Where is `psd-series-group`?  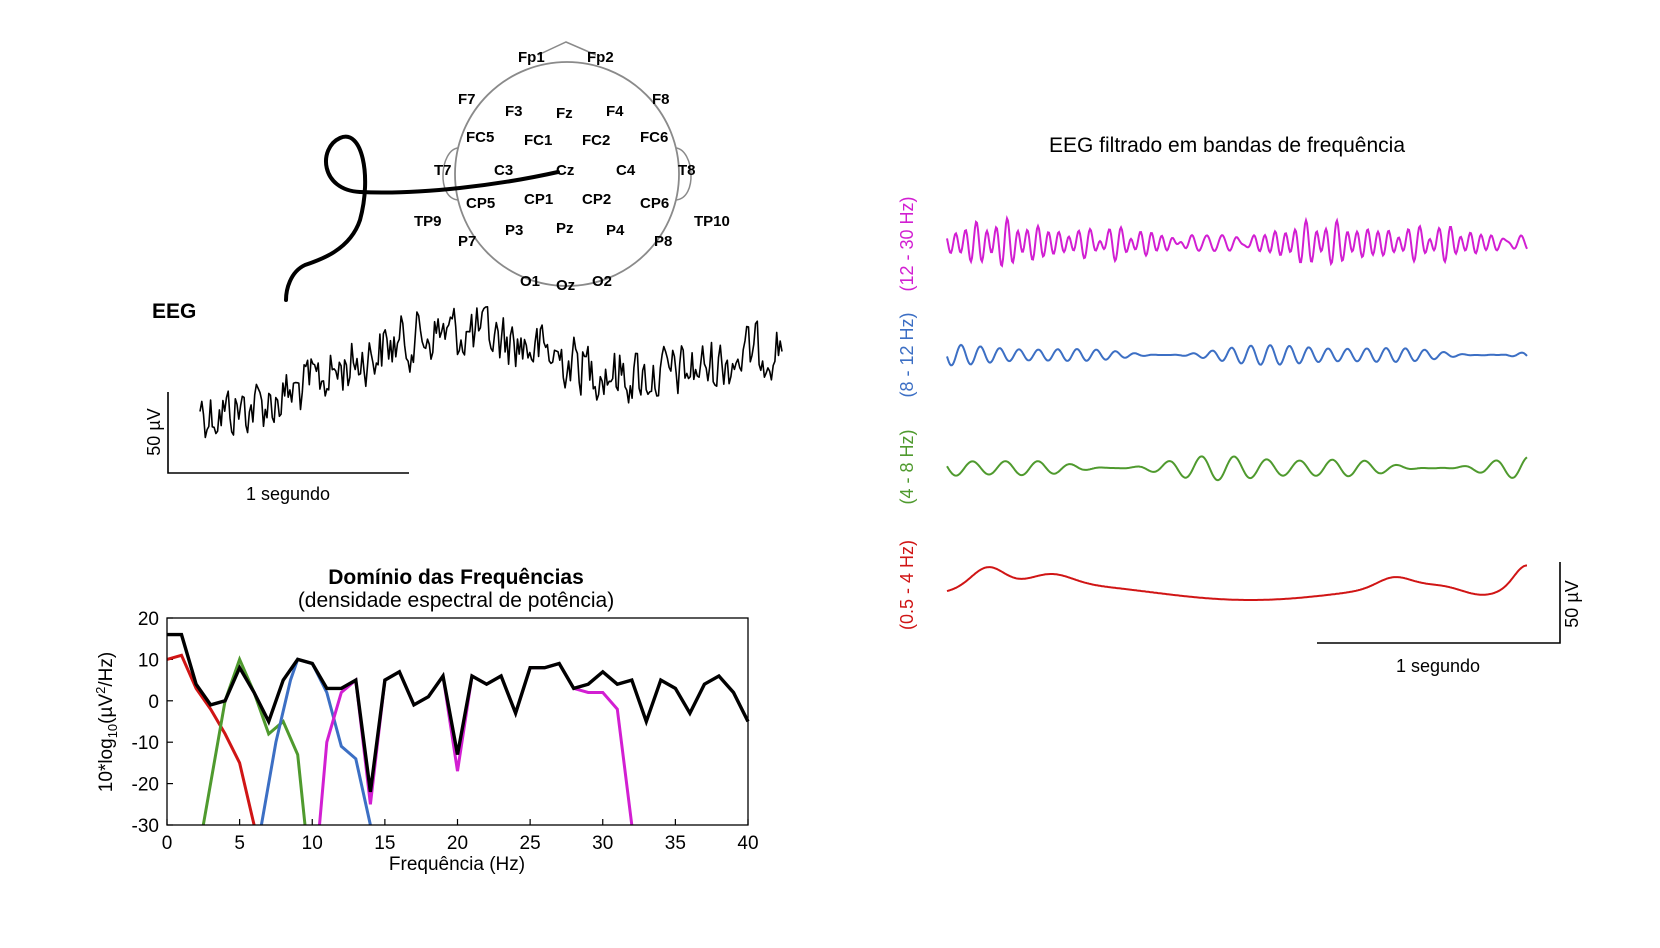 psd-series-group is located at coordinates (458, 729).